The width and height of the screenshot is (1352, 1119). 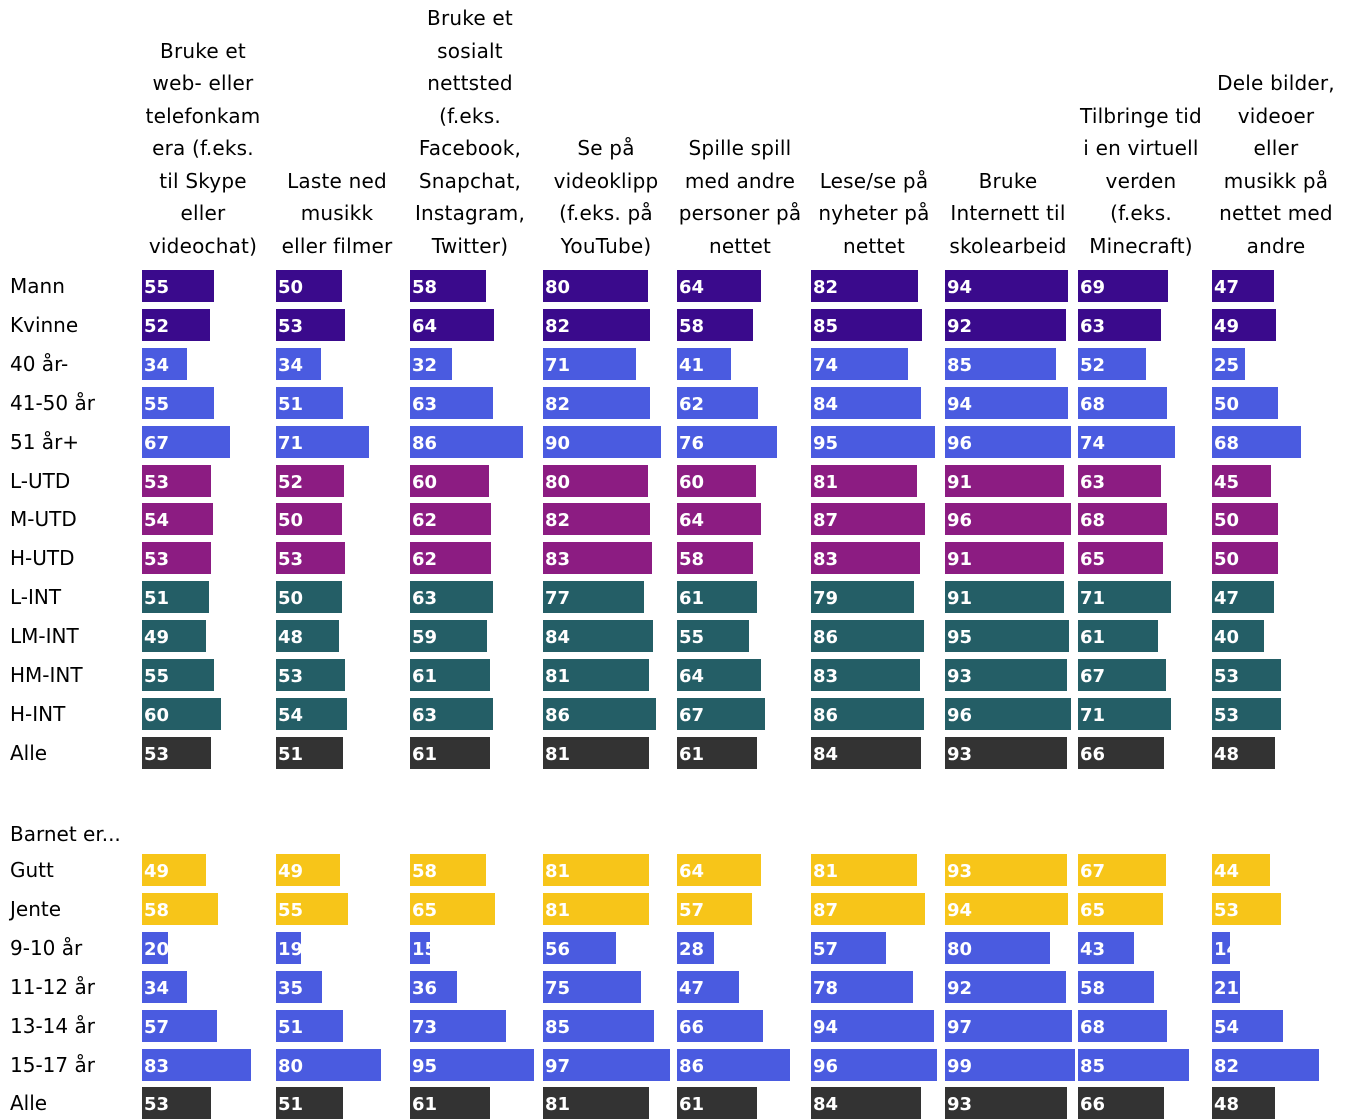 I want to click on bar-value-label: 85, so click(x=1093, y=1066).